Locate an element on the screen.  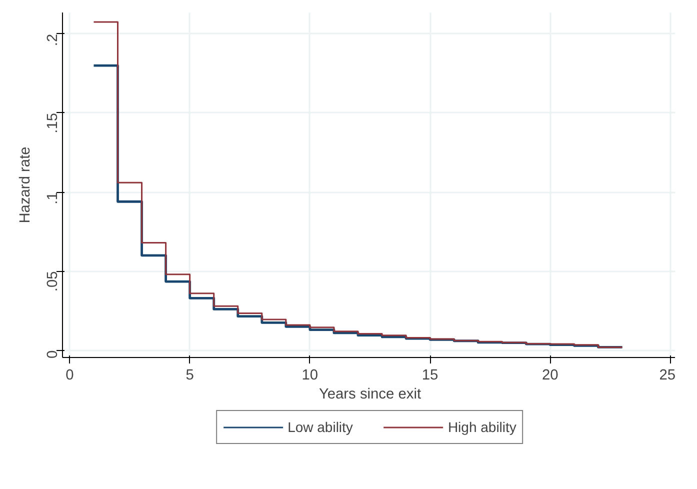
x-tick-label: 20 is located at coordinates (550, 376).